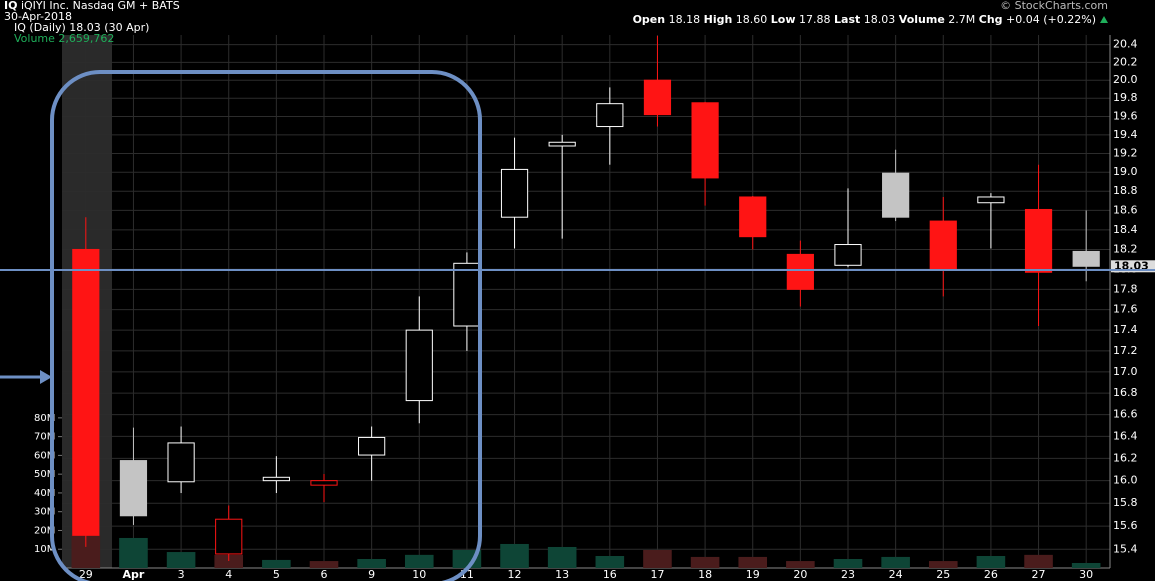 The height and width of the screenshot is (581, 1155). I want to click on y-tick-label: 17.8, so click(1125, 288).